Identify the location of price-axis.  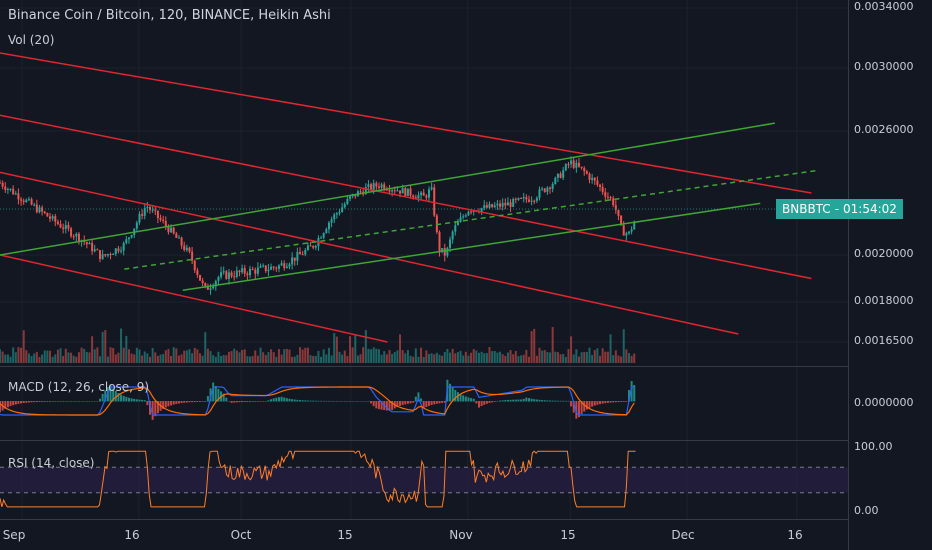
(890, 275).